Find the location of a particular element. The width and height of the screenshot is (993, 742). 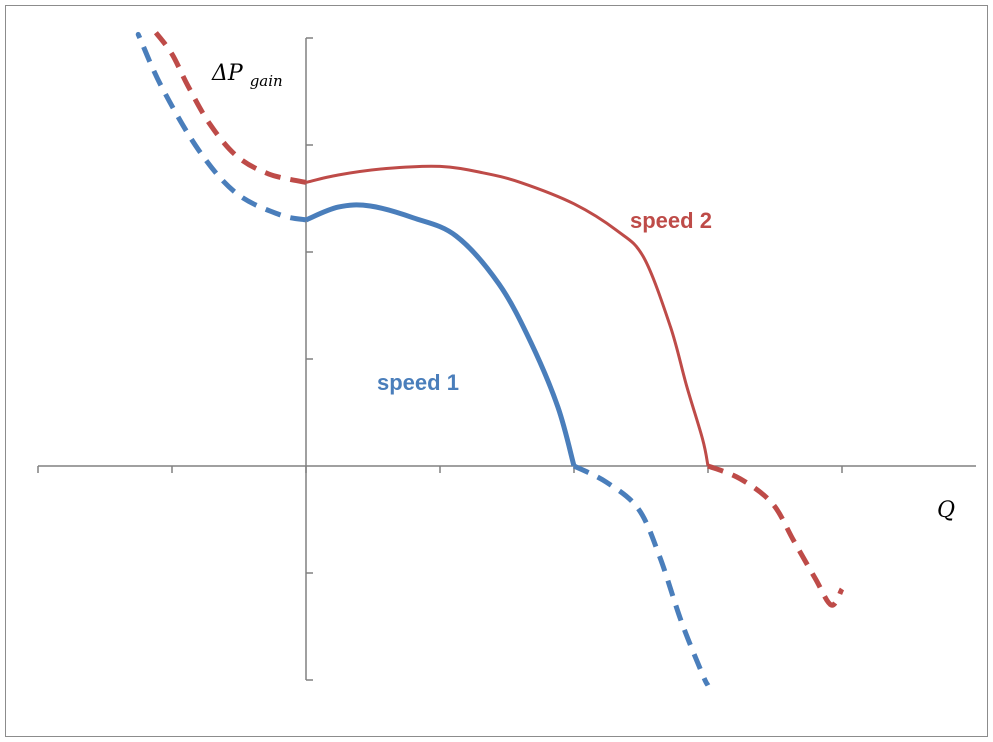

speed-1-solid-line is located at coordinates (441, 334).